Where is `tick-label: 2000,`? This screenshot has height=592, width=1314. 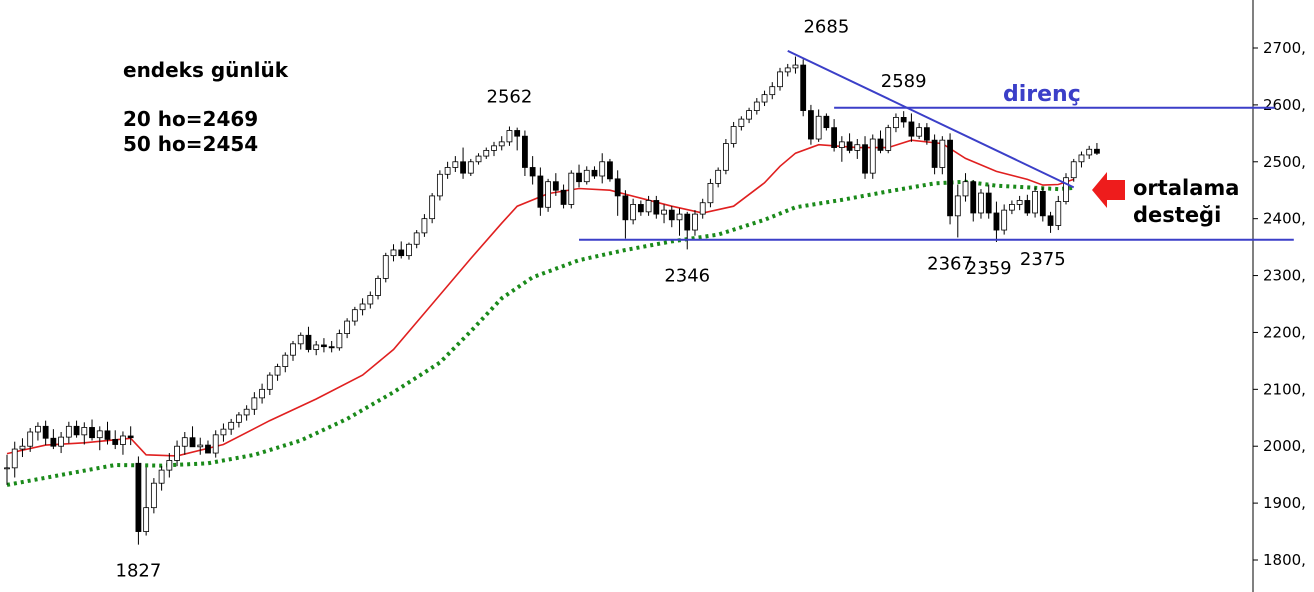
tick-label: 2000, is located at coordinates (1284, 446).